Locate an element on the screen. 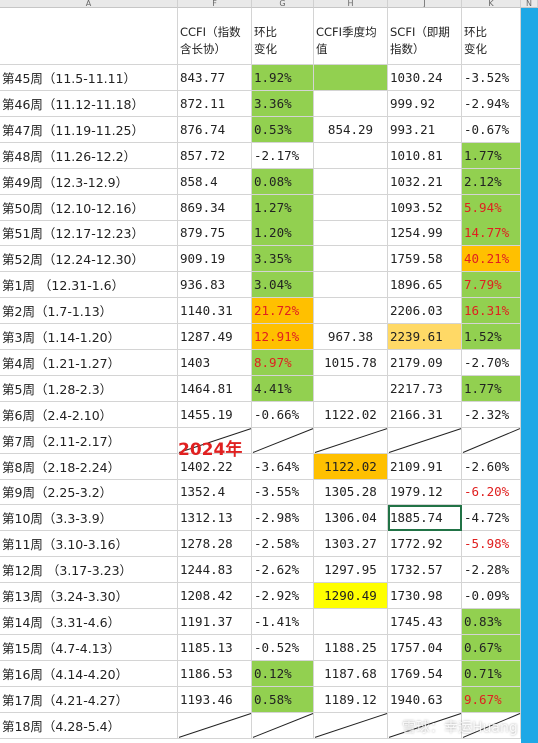 The height and width of the screenshot is (743, 538). scfi-change-cell: 9.67% is located at coordinates (491, 699).